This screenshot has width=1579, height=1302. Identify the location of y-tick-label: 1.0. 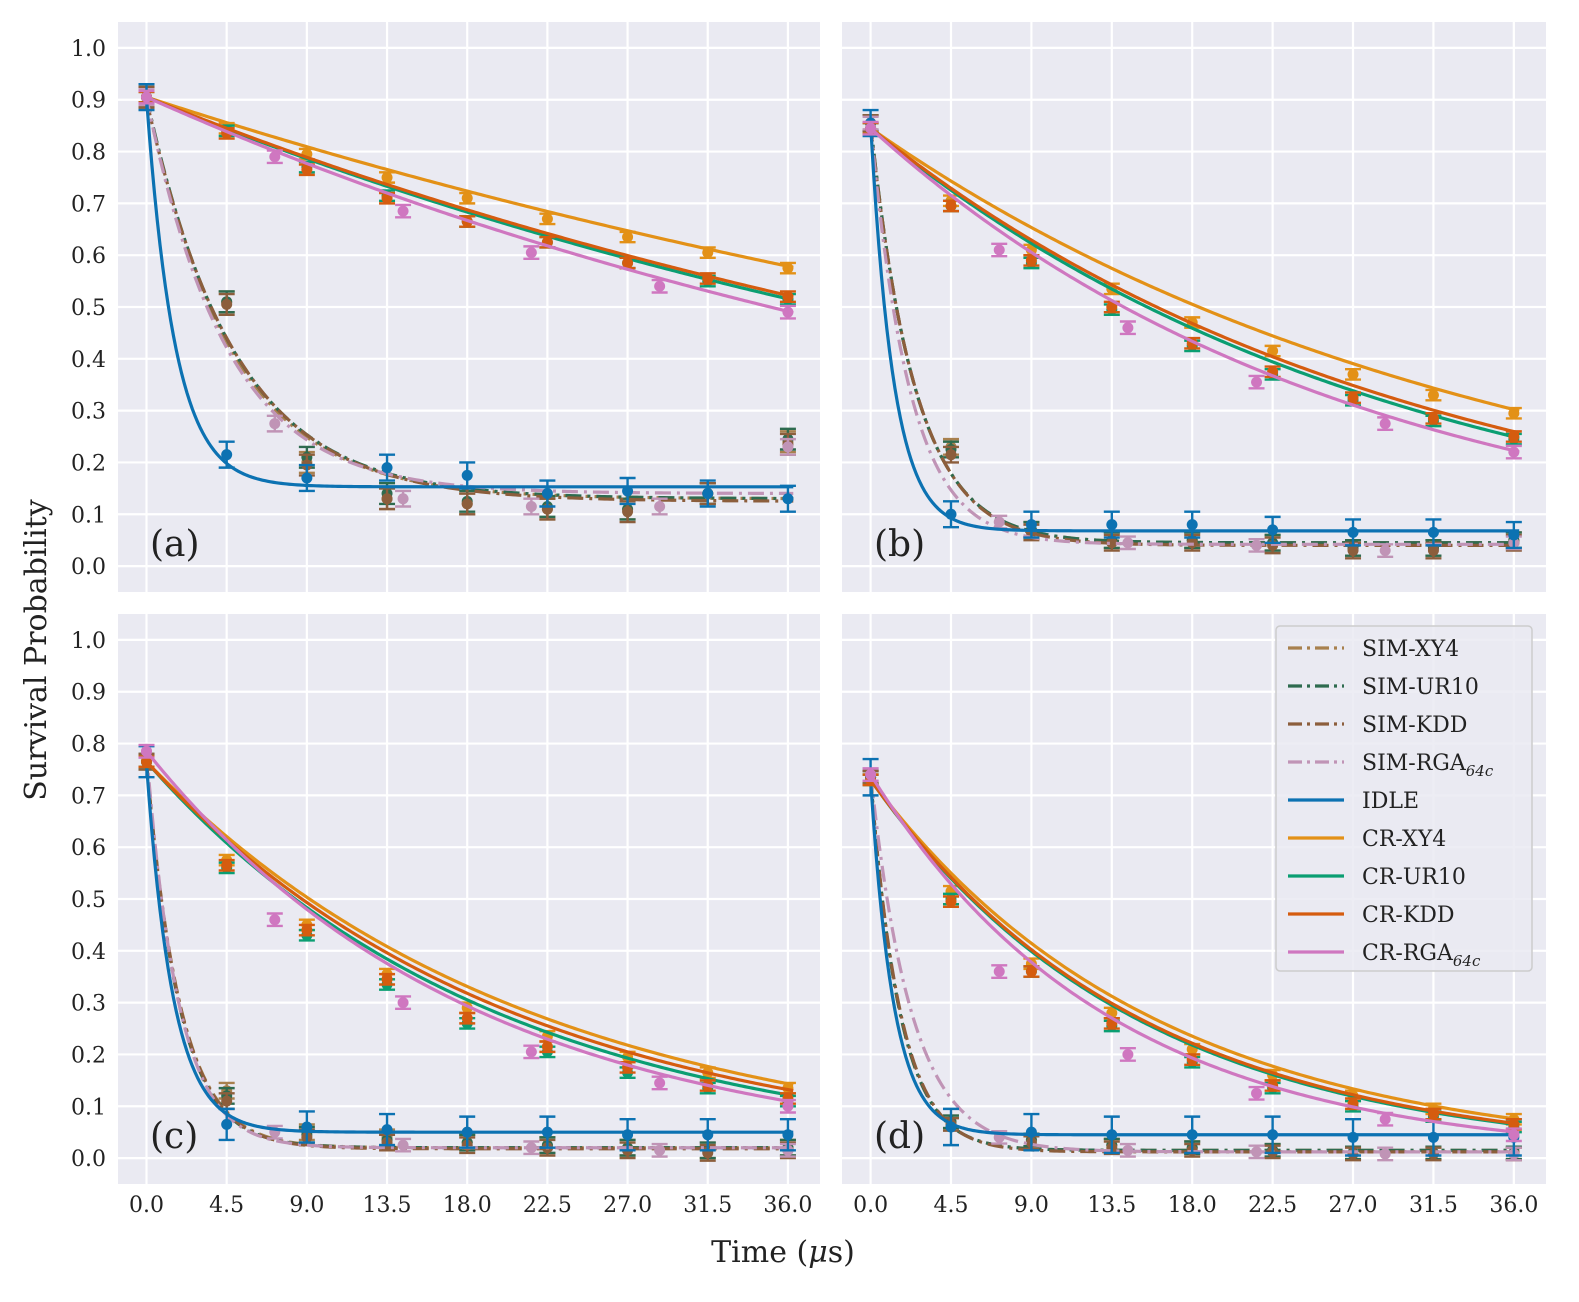
(88, 641).